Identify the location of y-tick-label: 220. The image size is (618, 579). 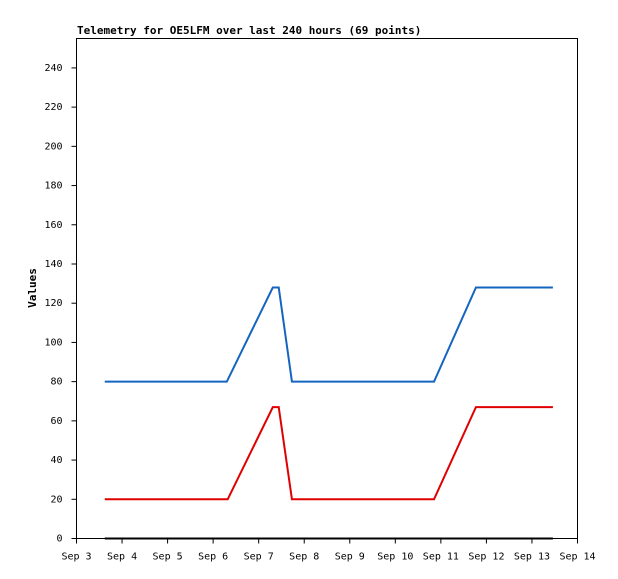
(53, 107).